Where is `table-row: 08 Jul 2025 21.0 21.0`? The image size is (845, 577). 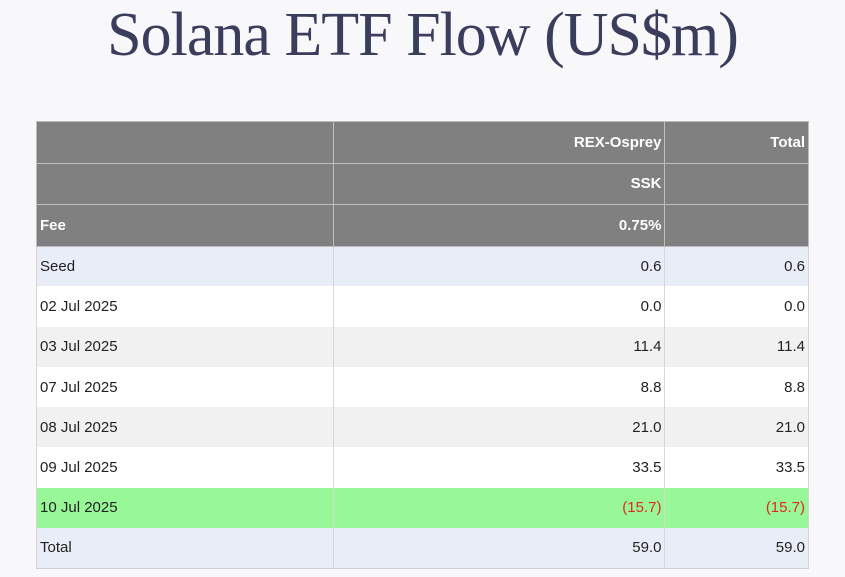
table-row: 08 Jul 2025 21.0 21.0 is located at coordinates (422, 427).